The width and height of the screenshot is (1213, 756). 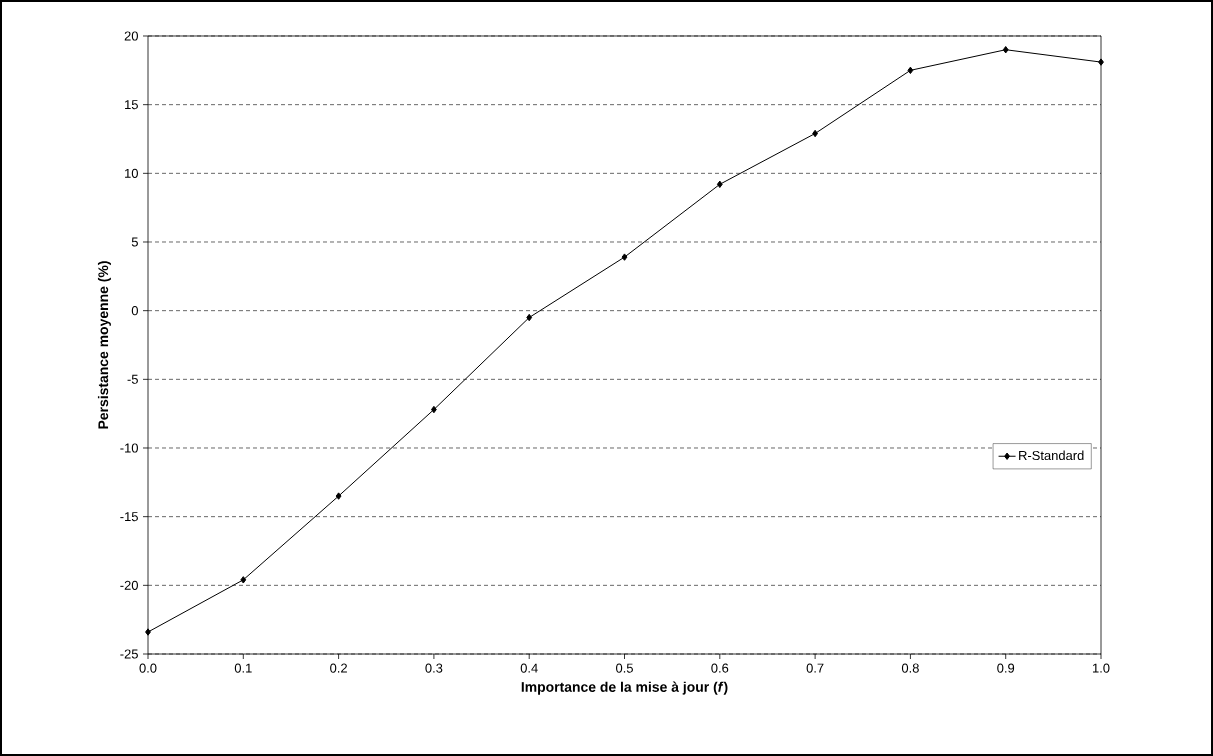 What do you see at coordinates (1101, 668) in the screenshot?
I see `x-tick-label: 1.0` at bounding box center [1101, 668].